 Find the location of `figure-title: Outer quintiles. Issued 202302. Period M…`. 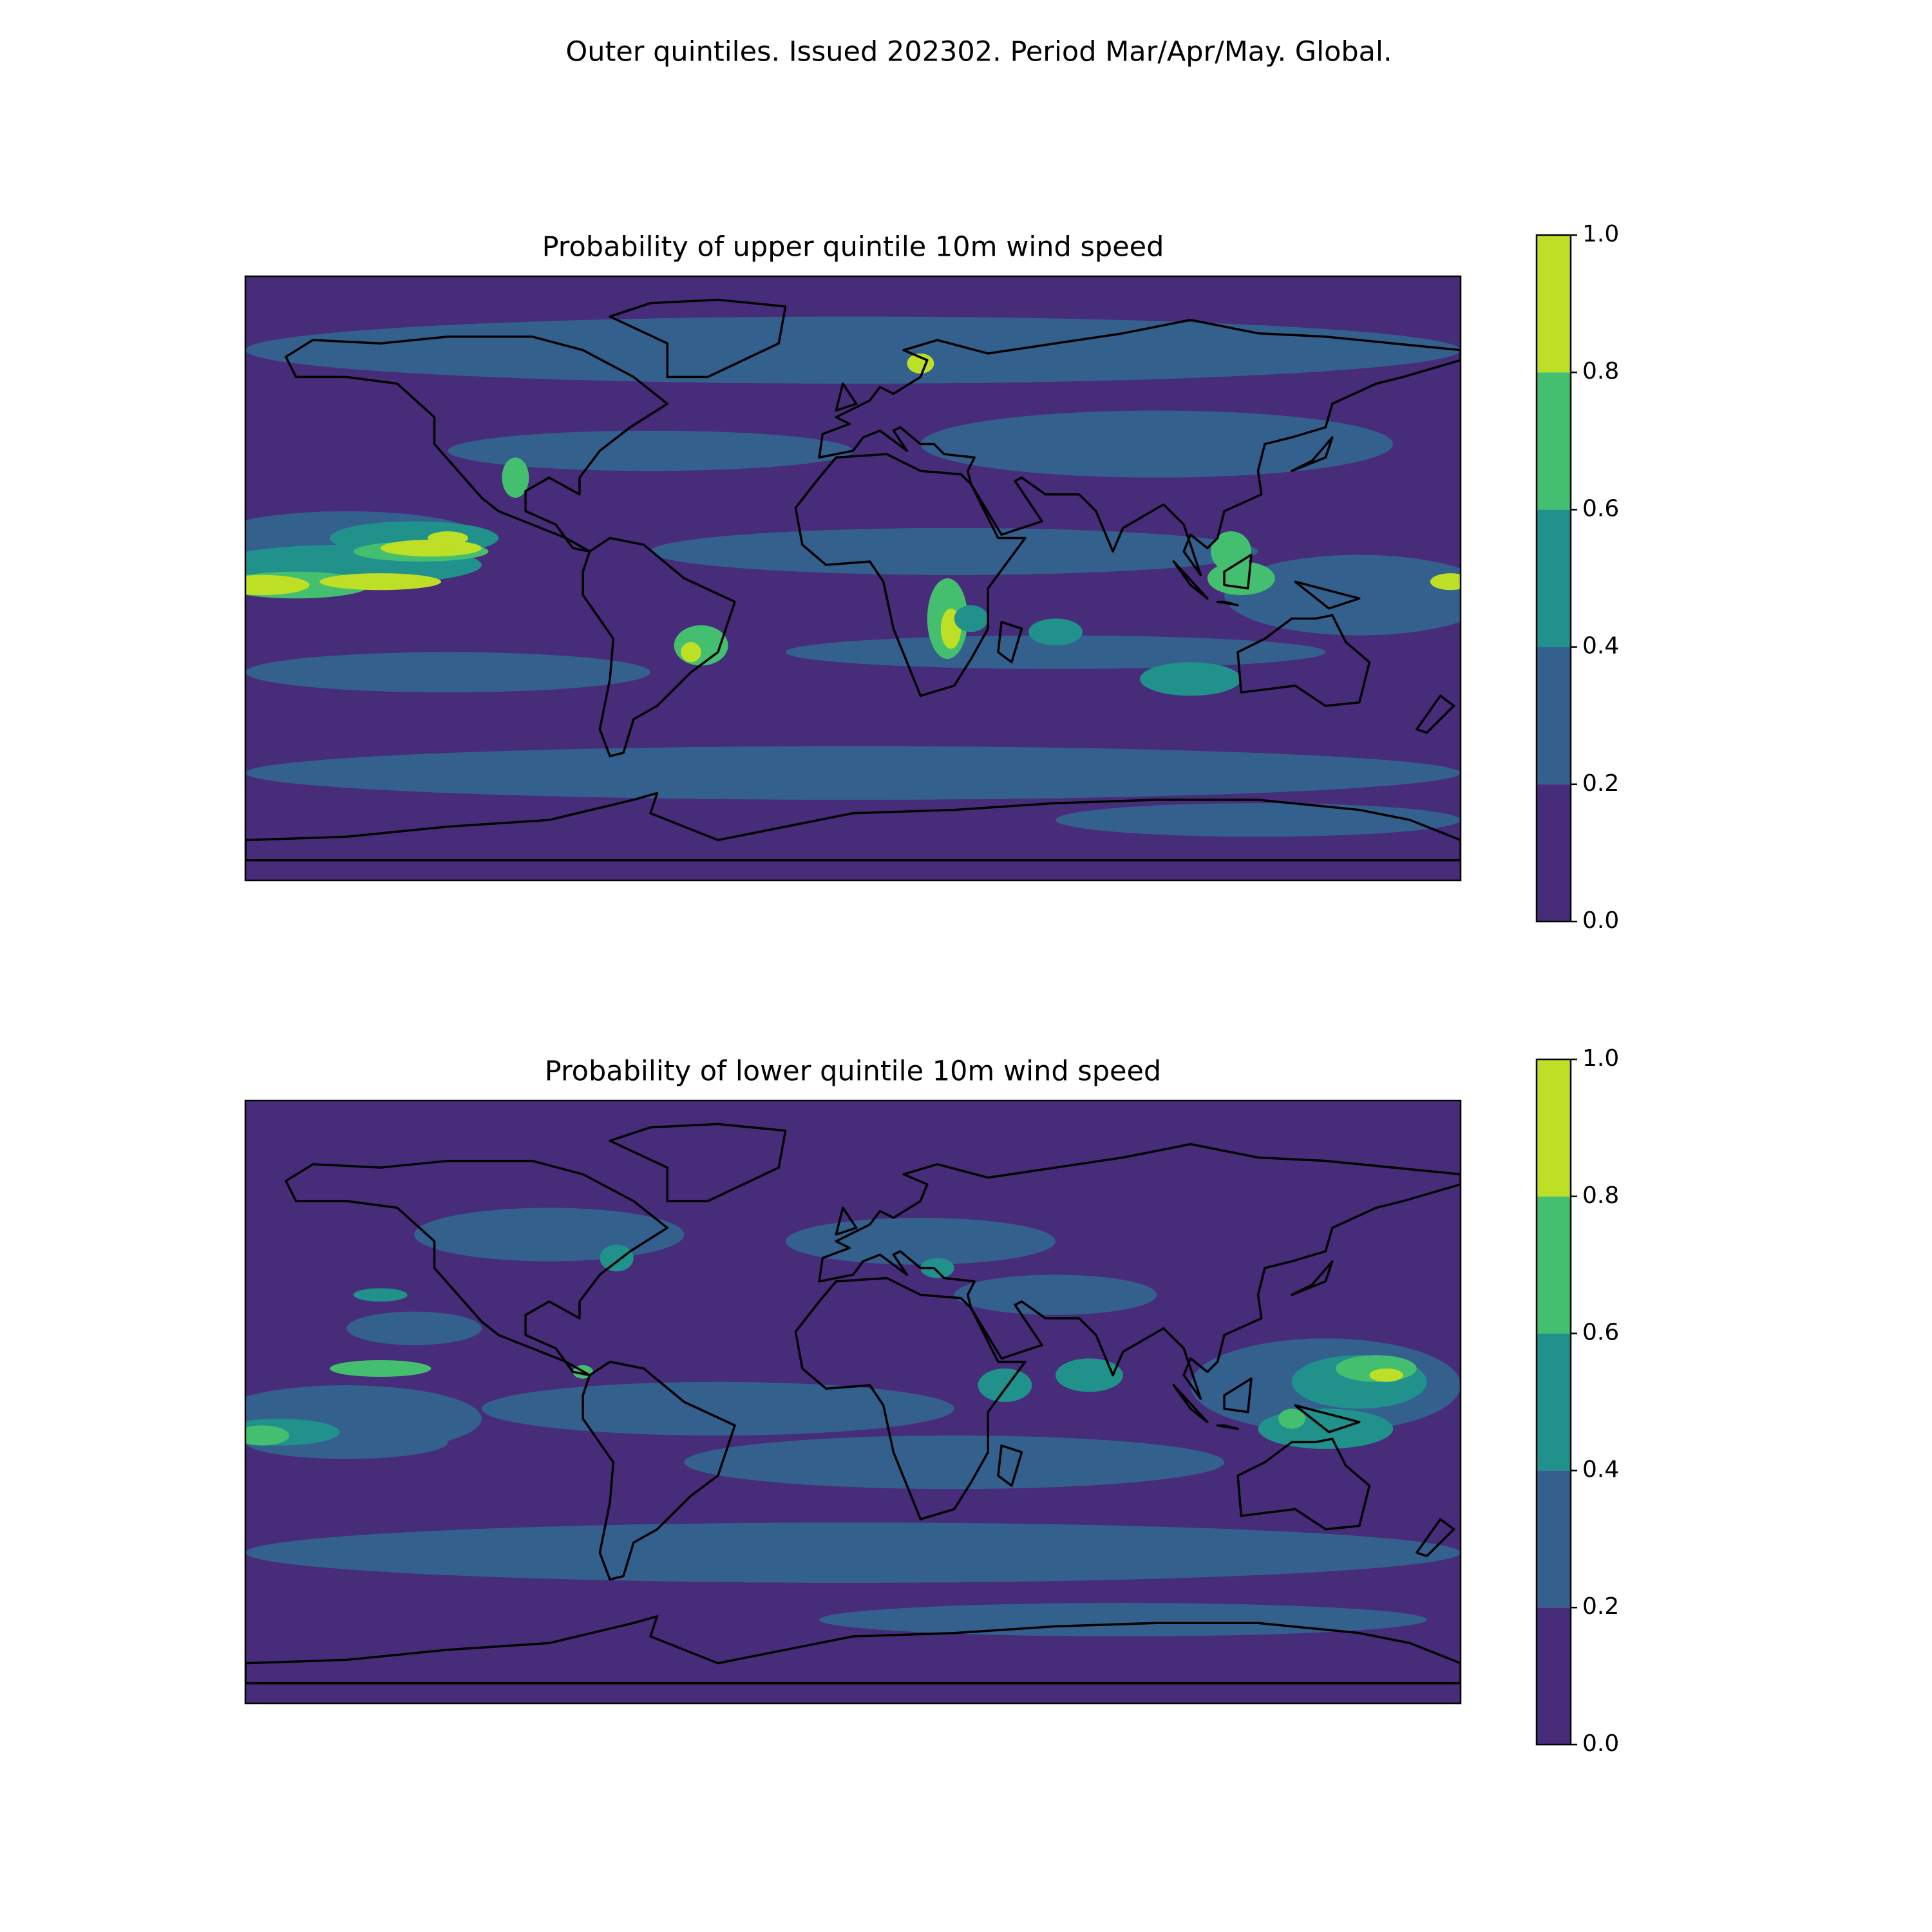

figure-title: Outer quintiles. Issued 202302. Period M… is located at coordinates (978, 52).